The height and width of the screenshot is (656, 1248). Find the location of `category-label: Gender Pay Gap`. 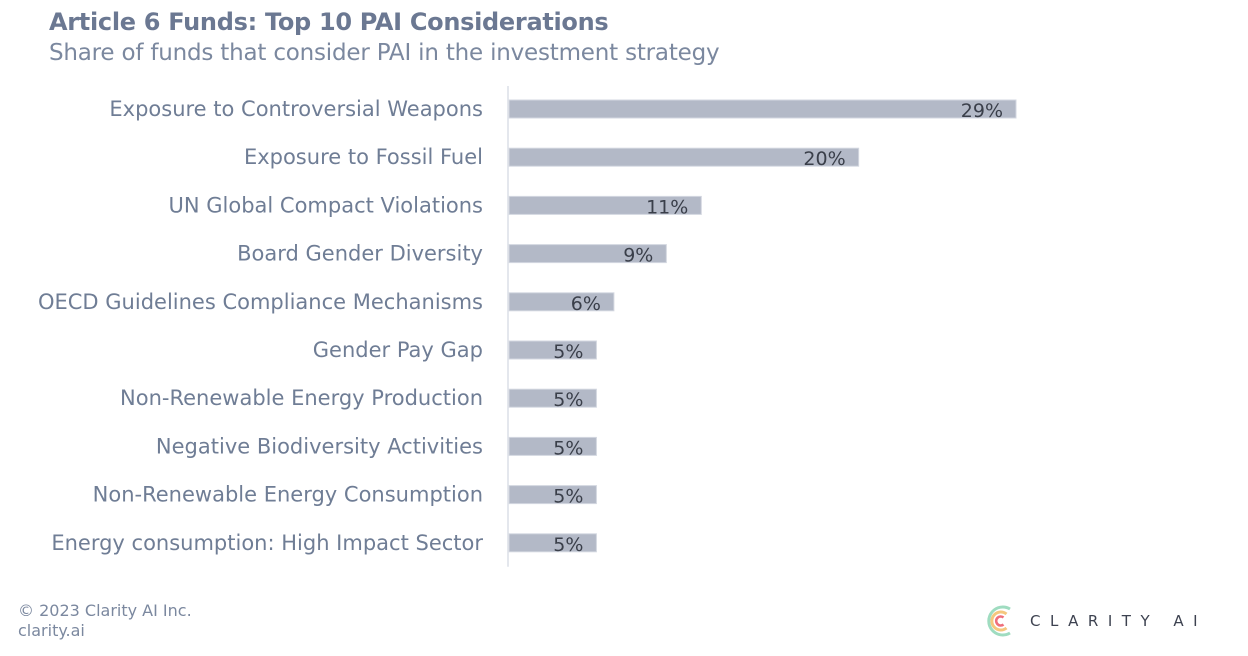

category-label: Gender Pay Gap is located at coordinates (398, 350).